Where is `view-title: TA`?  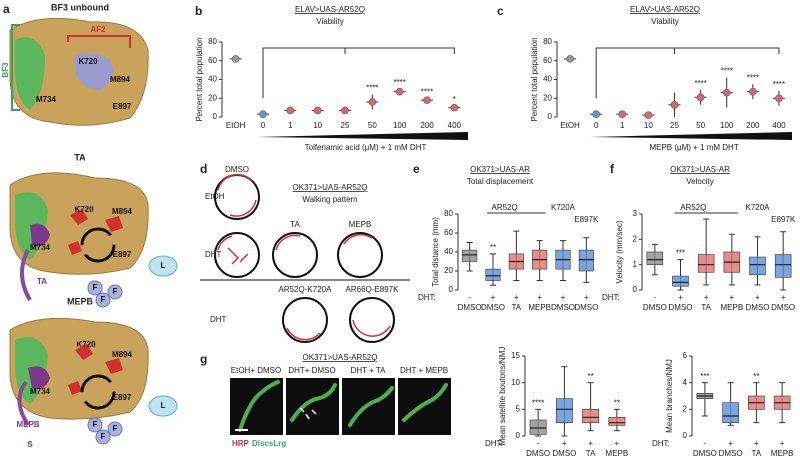
view-title: TA is located at coordinates (80, 157).